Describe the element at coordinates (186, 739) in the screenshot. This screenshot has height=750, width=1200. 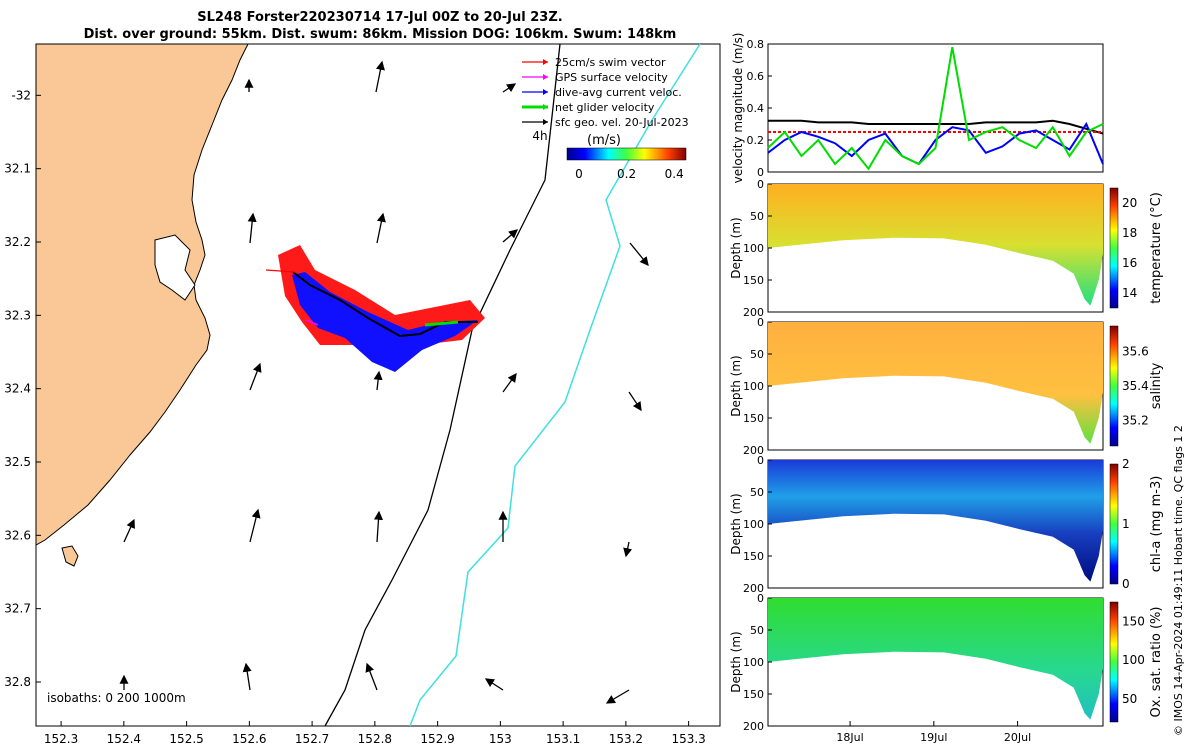
I see `map-x-tick-label: 152.5` at that location.